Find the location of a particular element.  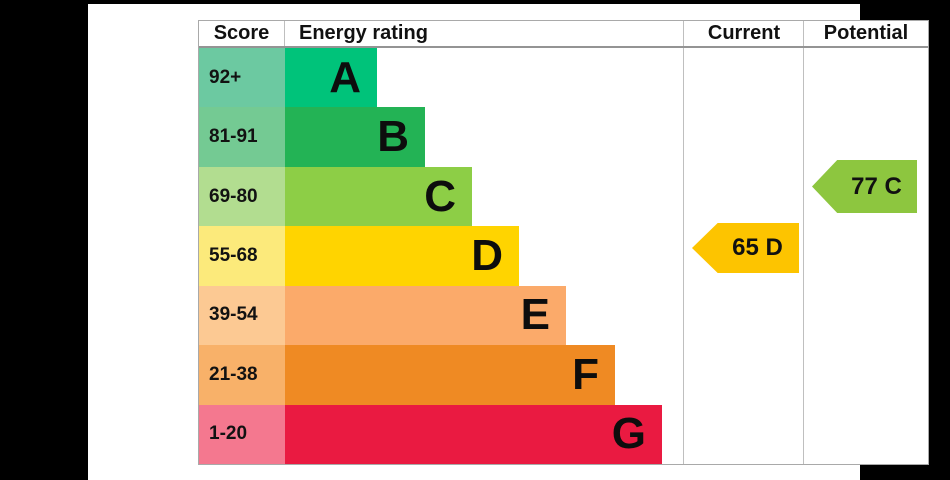

band-row-d: 55-68 D is located at coordinates (563, 256).